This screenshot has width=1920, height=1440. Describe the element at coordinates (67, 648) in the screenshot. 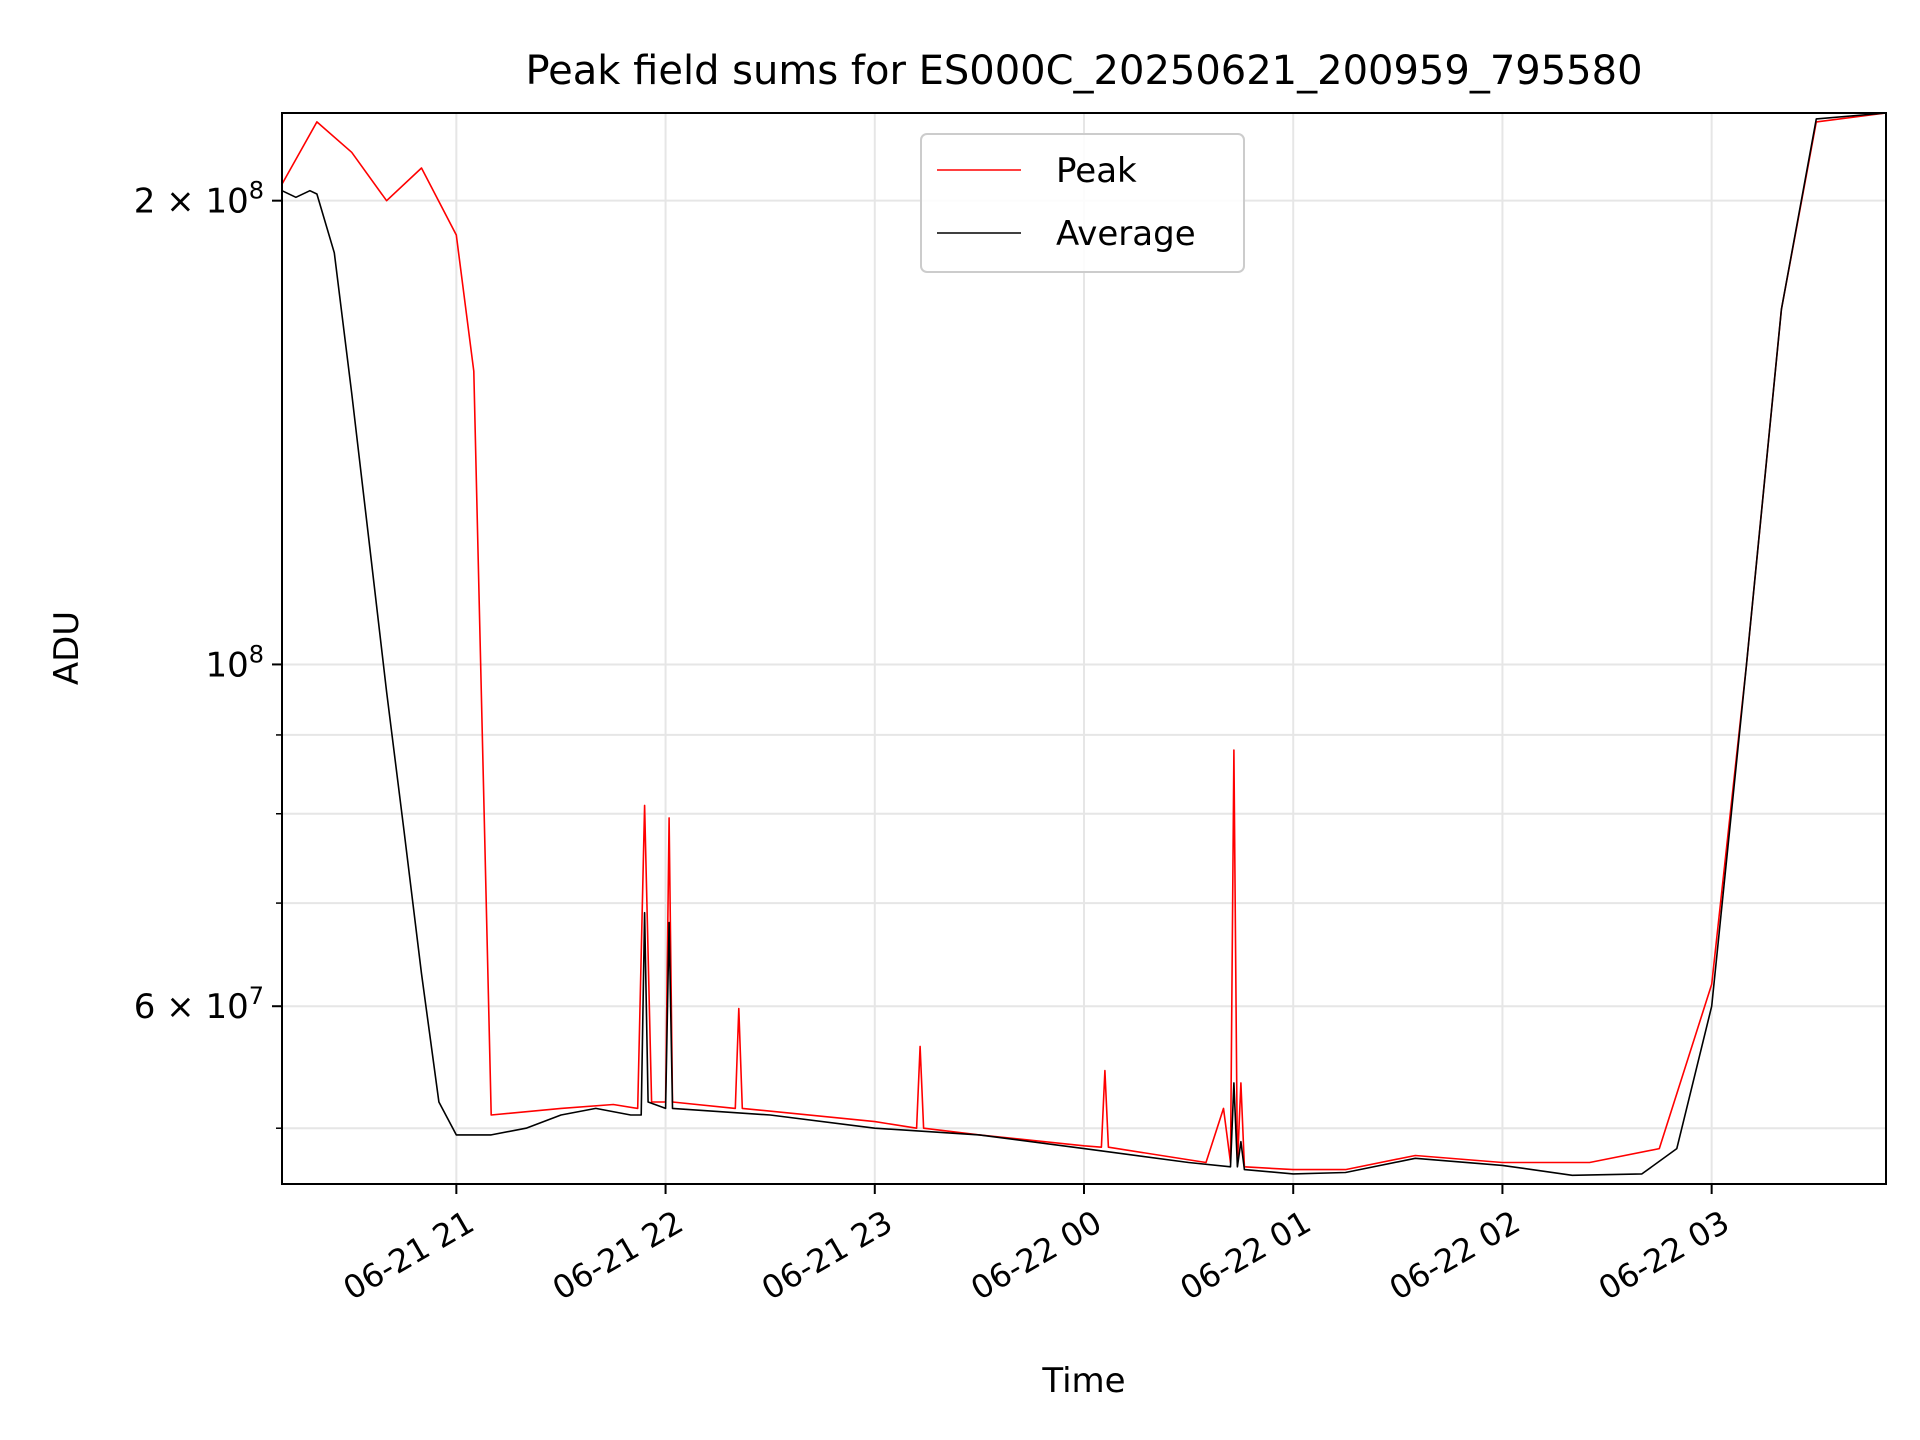

I see `y-axis-label: ADU` at that location.